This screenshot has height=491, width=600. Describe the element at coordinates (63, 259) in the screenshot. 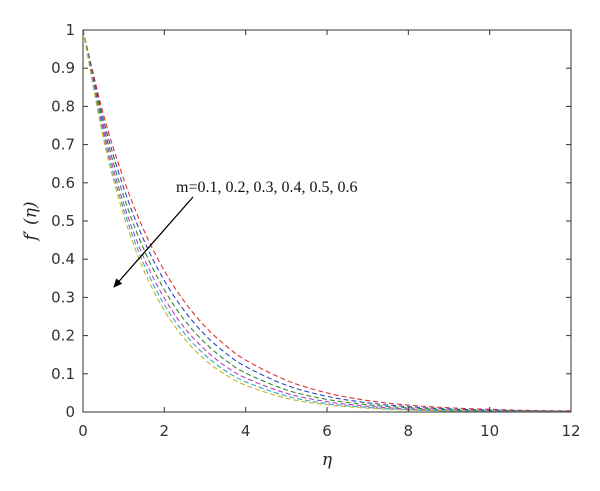

I see `y-tick-label: 0.4` at that location.